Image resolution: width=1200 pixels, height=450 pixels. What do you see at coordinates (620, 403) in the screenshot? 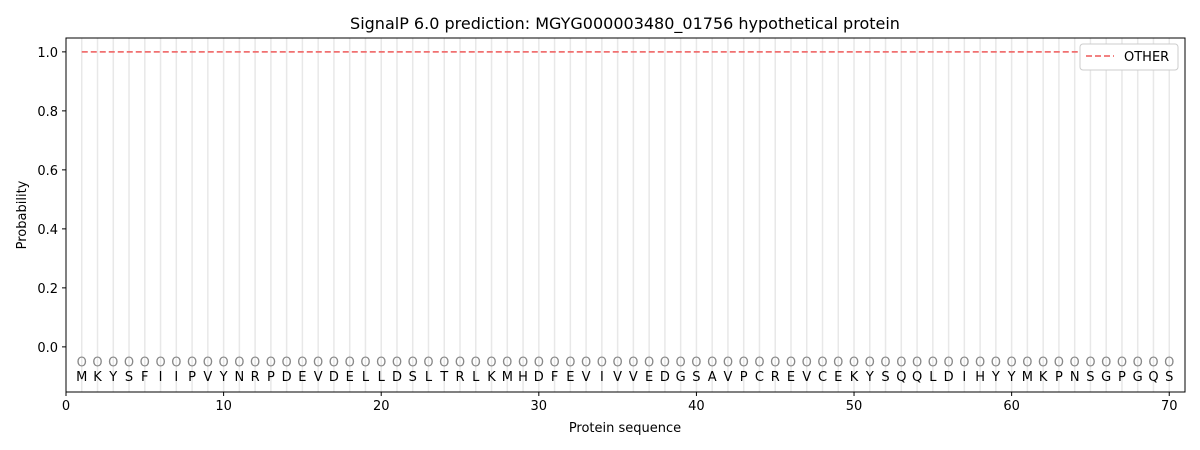
I see `x-axis-ticks: 0 10 20 30 40 50 60 70` at bounding box center [620, 403].